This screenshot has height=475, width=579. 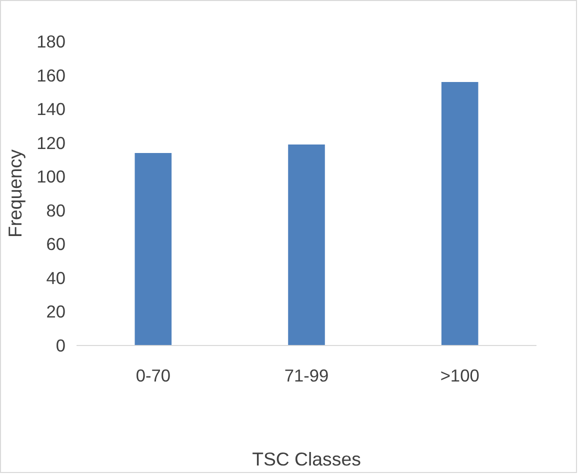 I want to click on y-tick-label: 40, so click(x=56, y=278).